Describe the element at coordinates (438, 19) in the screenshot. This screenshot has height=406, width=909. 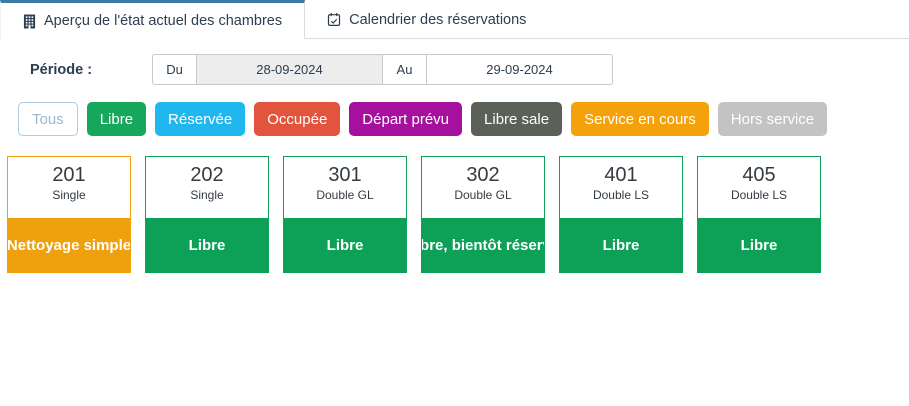
I see `tab-label: Calendrier des réservations` at that location.